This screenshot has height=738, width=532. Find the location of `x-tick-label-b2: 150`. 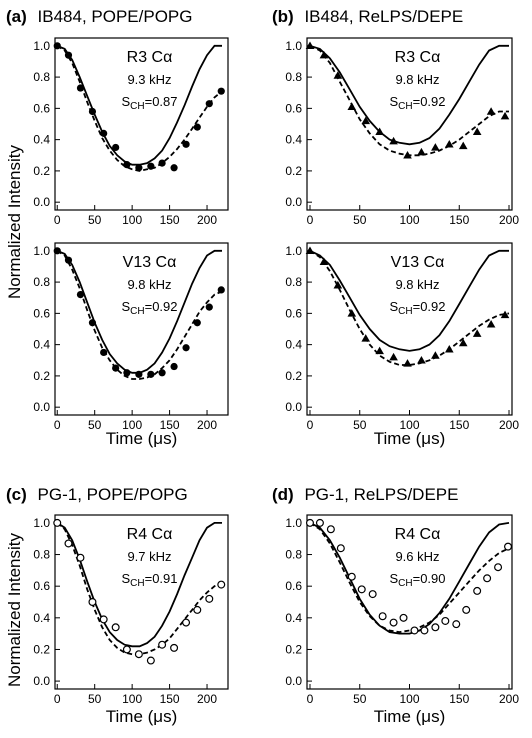

x-tick-label-b2: 150 is located at coordinates (459, 425).